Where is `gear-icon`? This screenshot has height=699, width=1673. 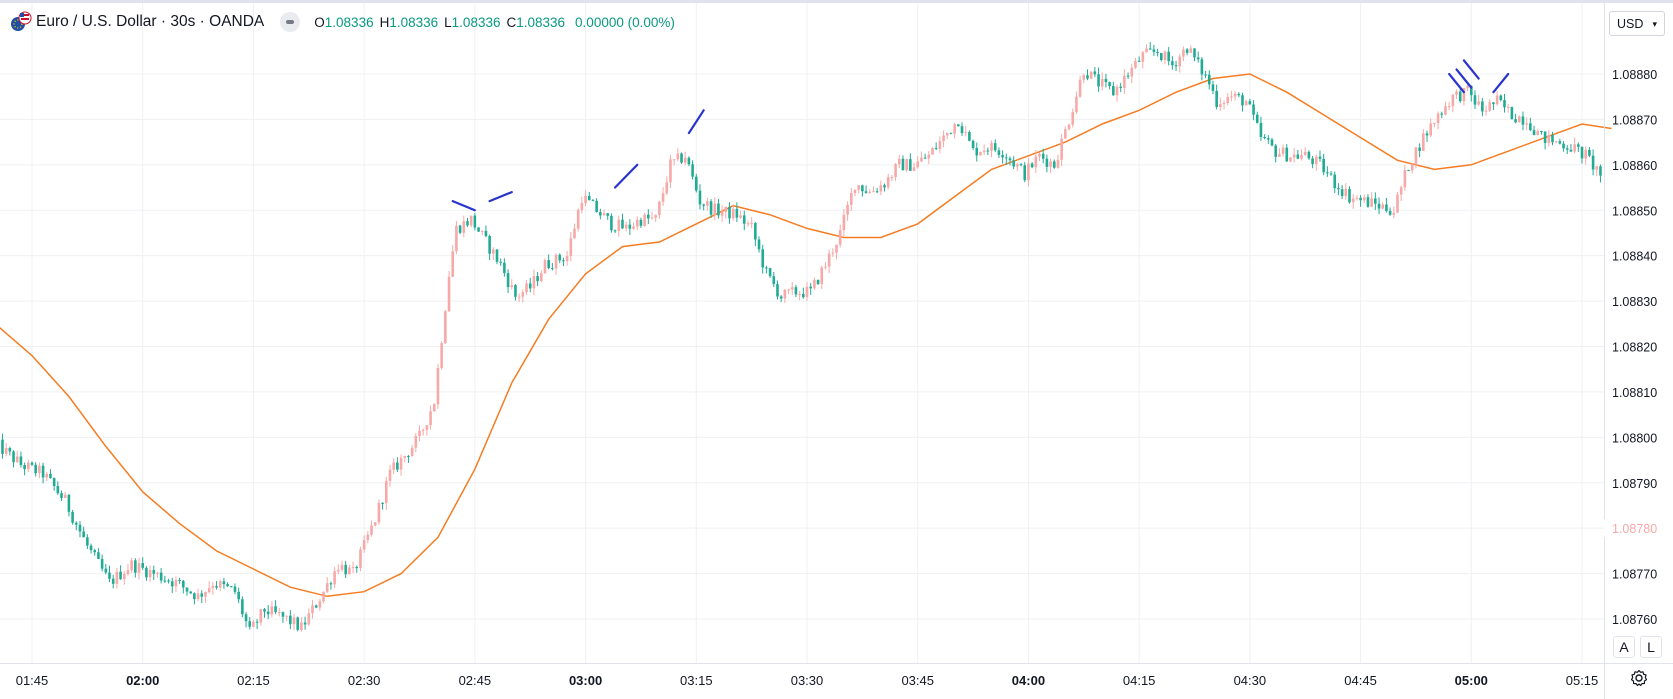
gear-icon is located at coordinates (1639, 678).